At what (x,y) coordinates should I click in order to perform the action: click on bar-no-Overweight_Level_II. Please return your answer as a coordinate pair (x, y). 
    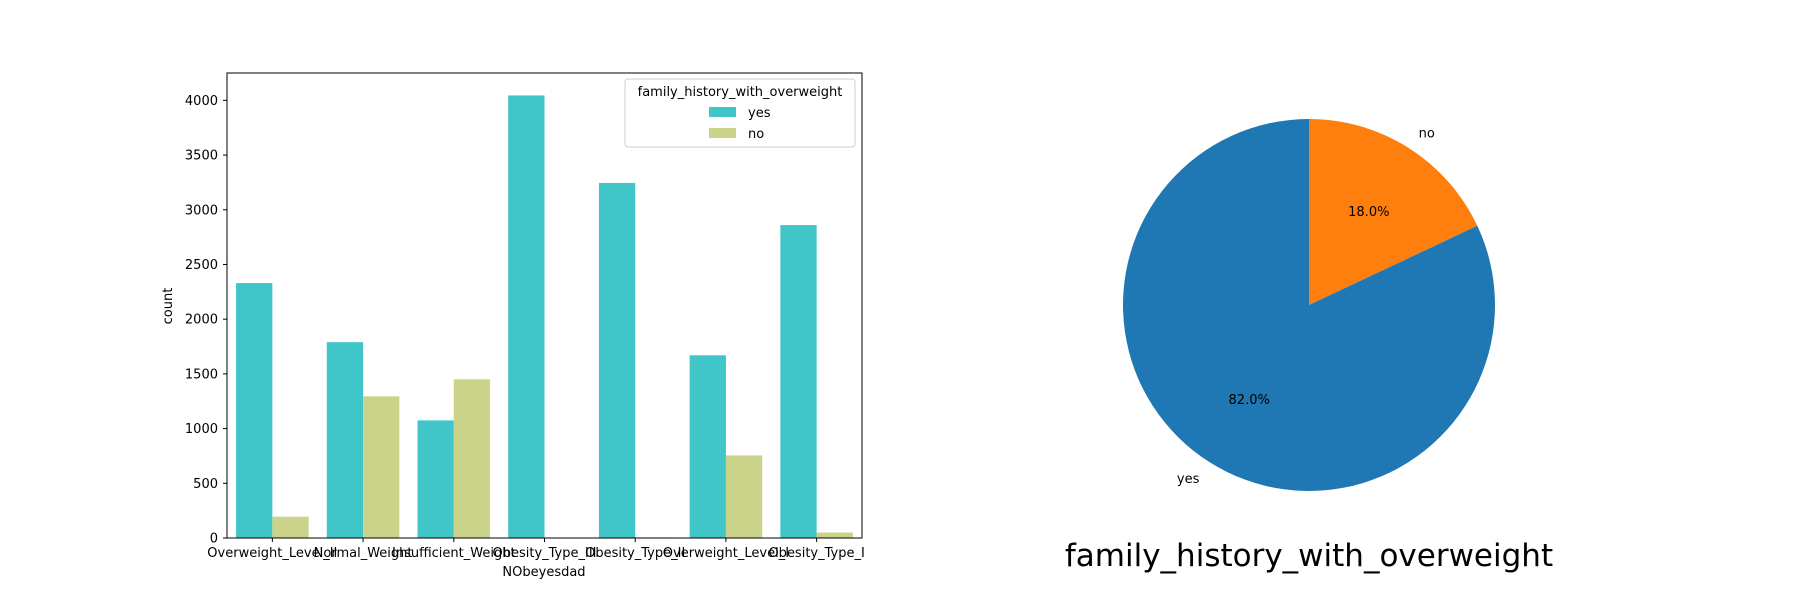
    Looking at the image, I should click on (290, 527).